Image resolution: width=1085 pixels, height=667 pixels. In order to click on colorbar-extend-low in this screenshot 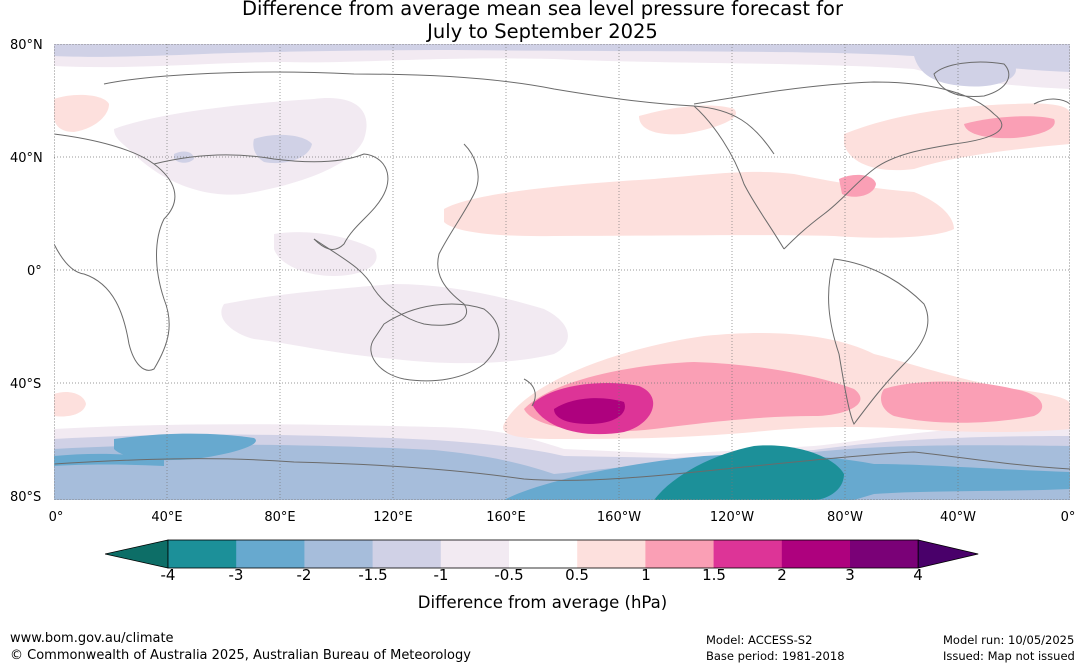, I will do `click(137, 554)`.